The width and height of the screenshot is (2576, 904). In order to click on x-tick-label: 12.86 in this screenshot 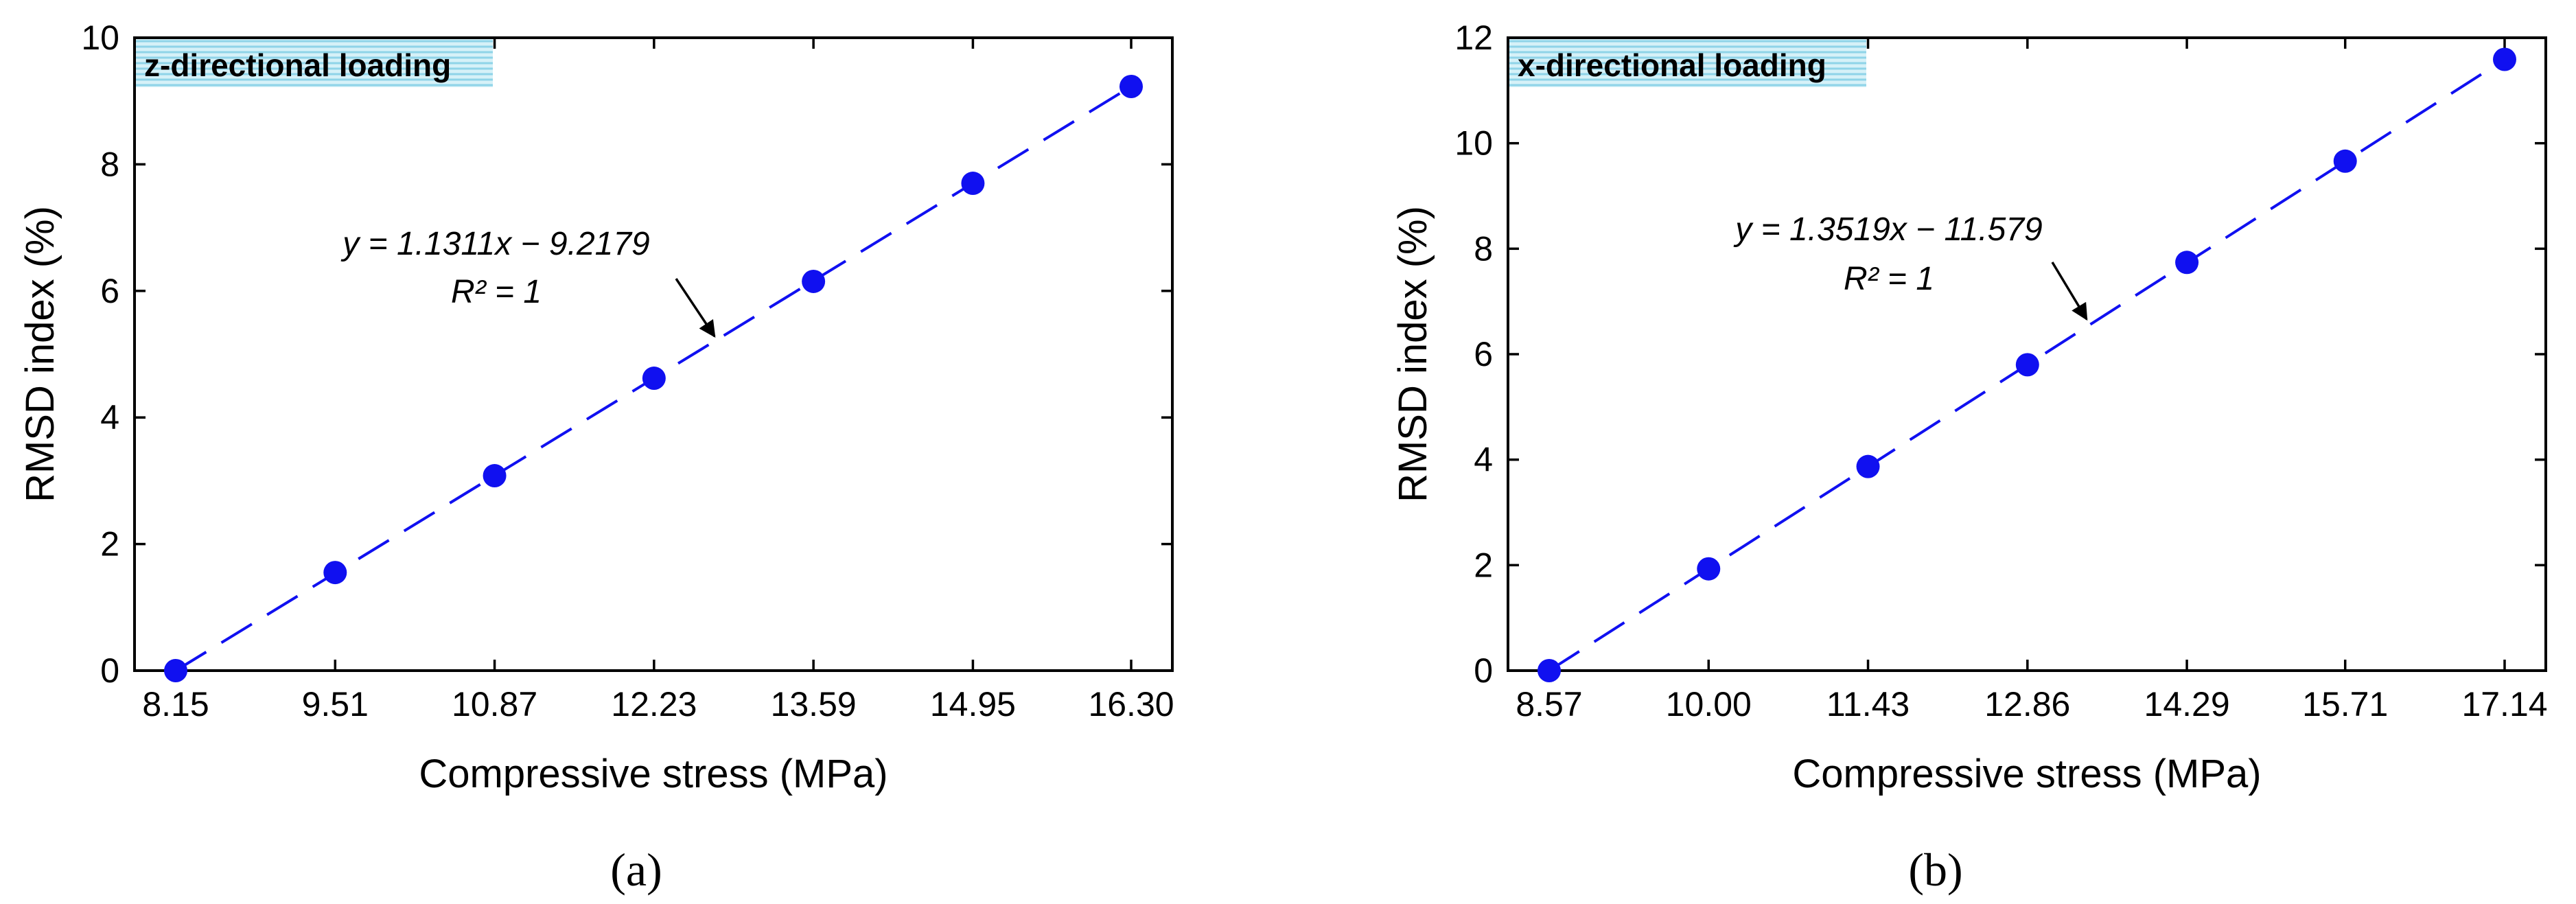, I will do `click(2027, 704)`.